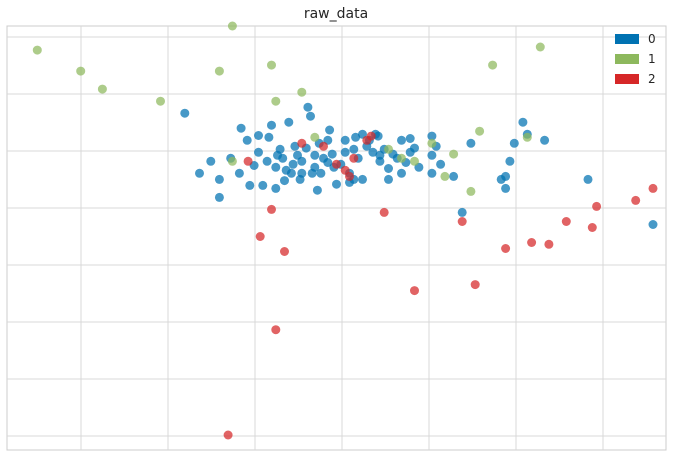  What do you see at coordinates (652, 39) in the screenshot?
I see `legend-label-0: 0` at bounding box center [652, 39].